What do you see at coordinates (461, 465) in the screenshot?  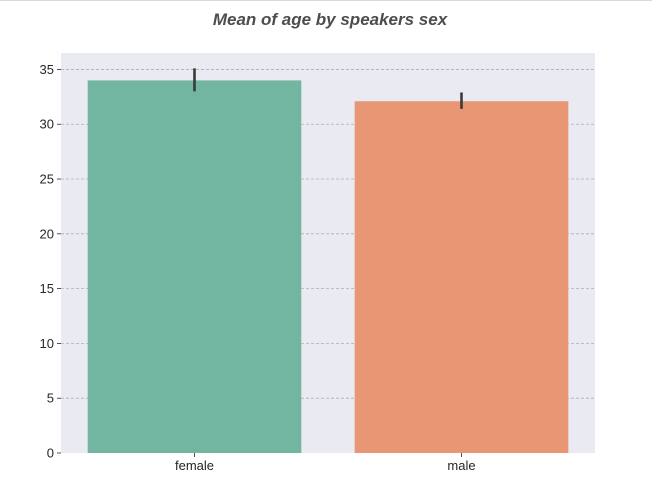 I see `x-tick-label-male: male` at bounding box center [461, 465].